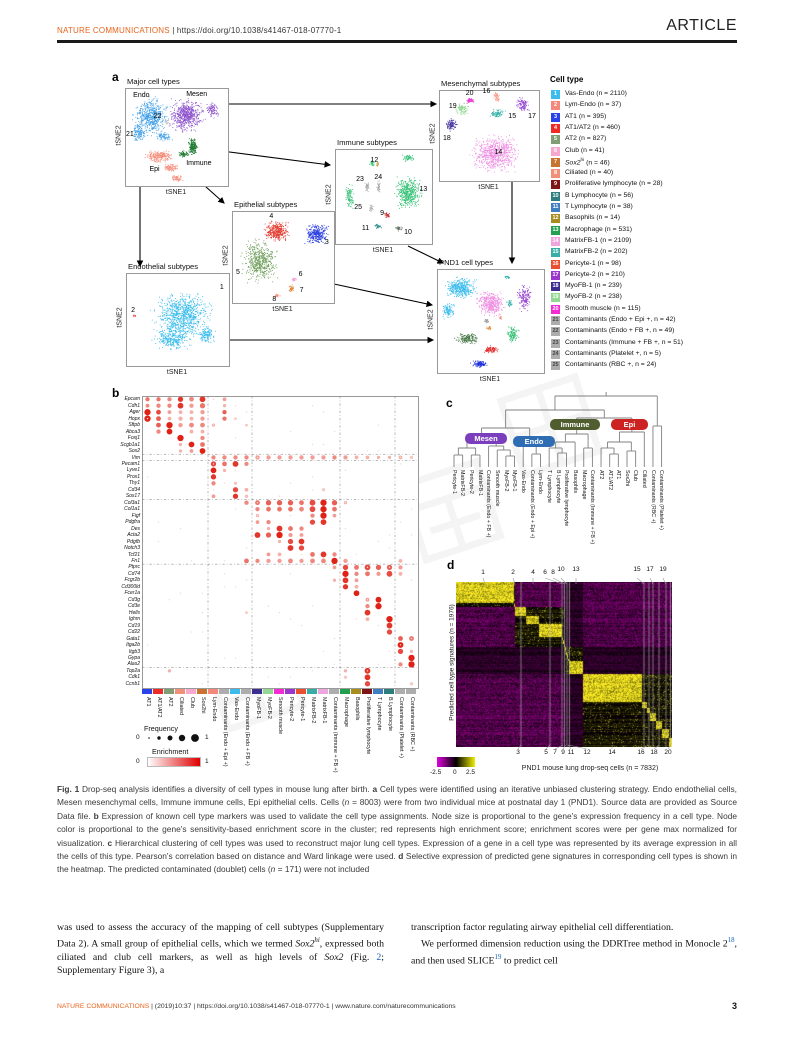  I want to click on legend-swatch: 14, so click(555, 241).